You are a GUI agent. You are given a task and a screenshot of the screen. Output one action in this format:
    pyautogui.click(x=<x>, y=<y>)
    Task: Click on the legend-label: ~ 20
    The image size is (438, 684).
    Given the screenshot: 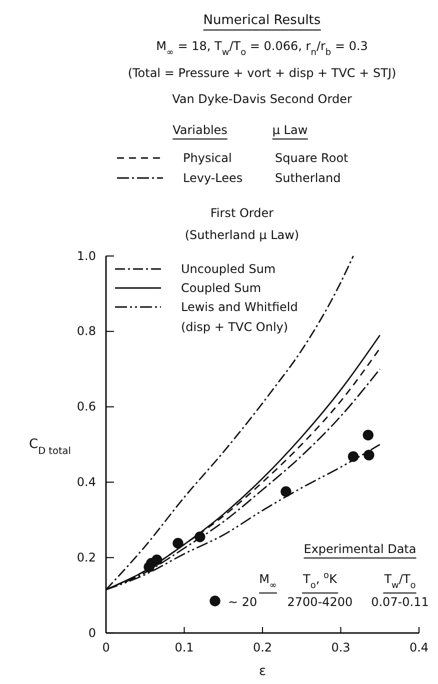 What is the action you would take?
    pyautogui.click(x=243, y=602)
    